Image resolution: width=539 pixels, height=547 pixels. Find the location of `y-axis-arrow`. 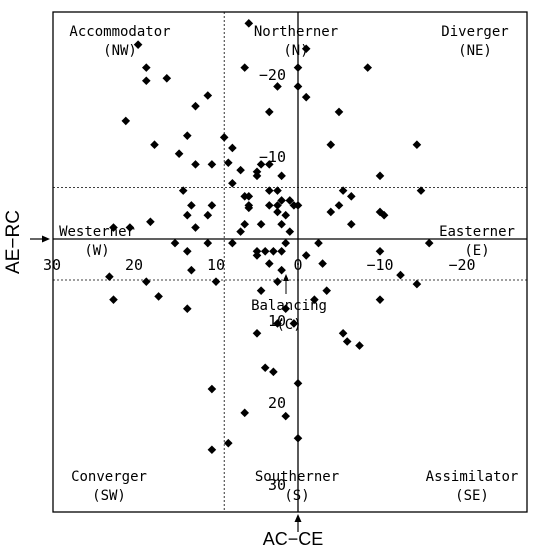

y-axis-arrow is located at coordinates (298, 523).